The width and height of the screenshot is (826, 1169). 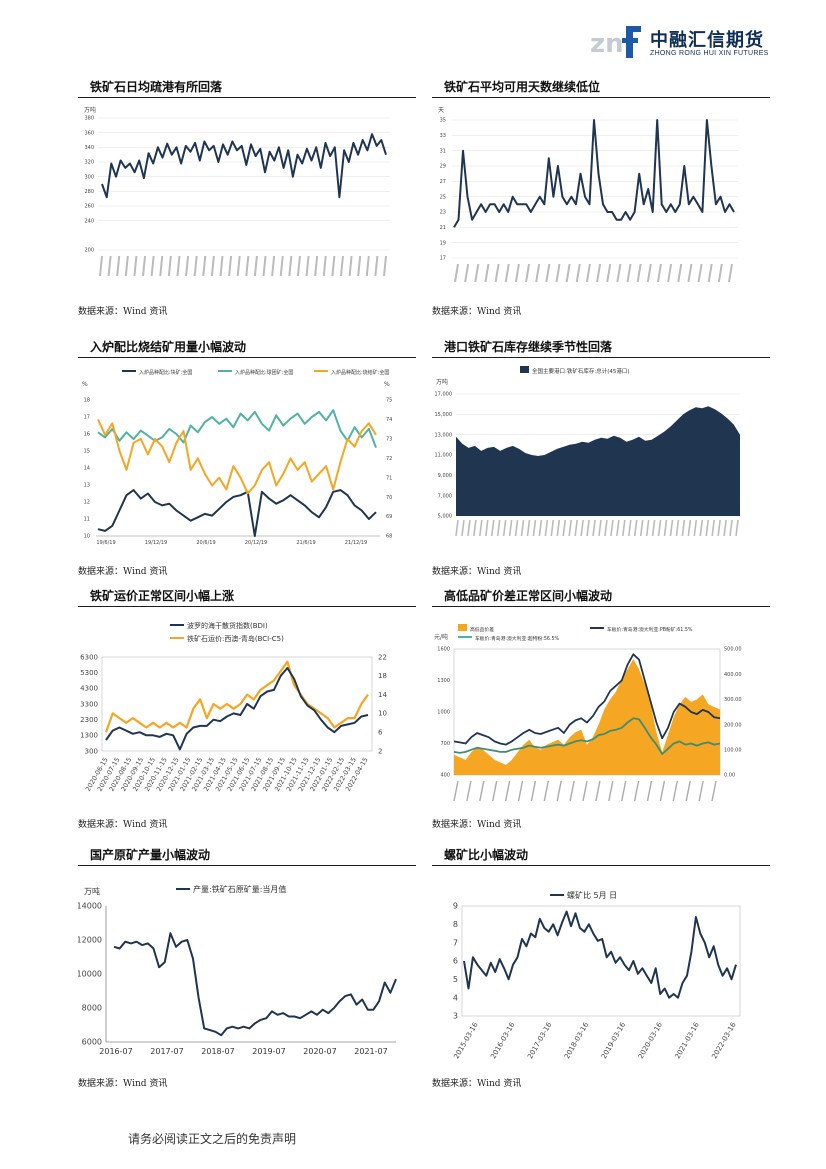 What do you see at coordinates (598, 461) in the screenshot?
I see `series-area` at bounding box center [598, 461].